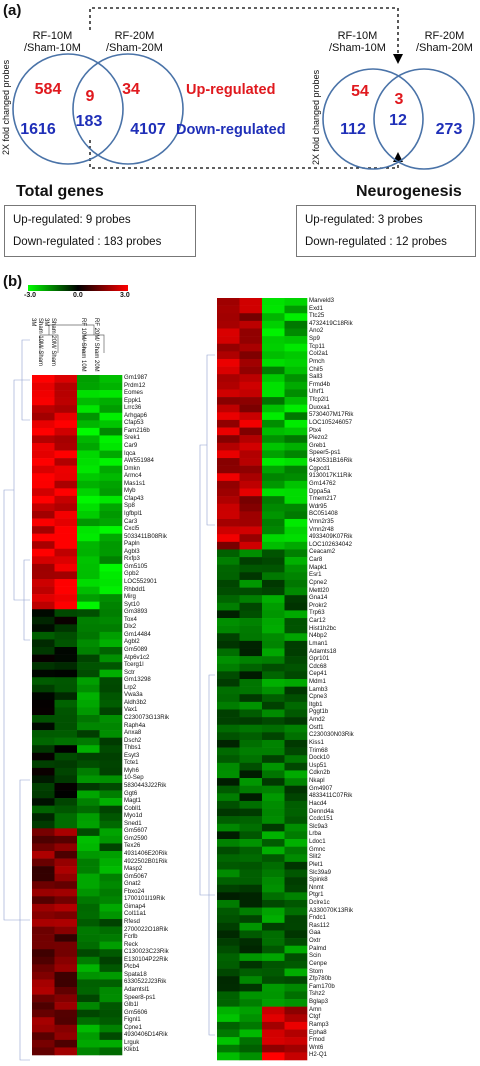  Describe the element at coordinates (137, 657) in the screenshot. I see `gene-label: Atp6v1c2` at that location.